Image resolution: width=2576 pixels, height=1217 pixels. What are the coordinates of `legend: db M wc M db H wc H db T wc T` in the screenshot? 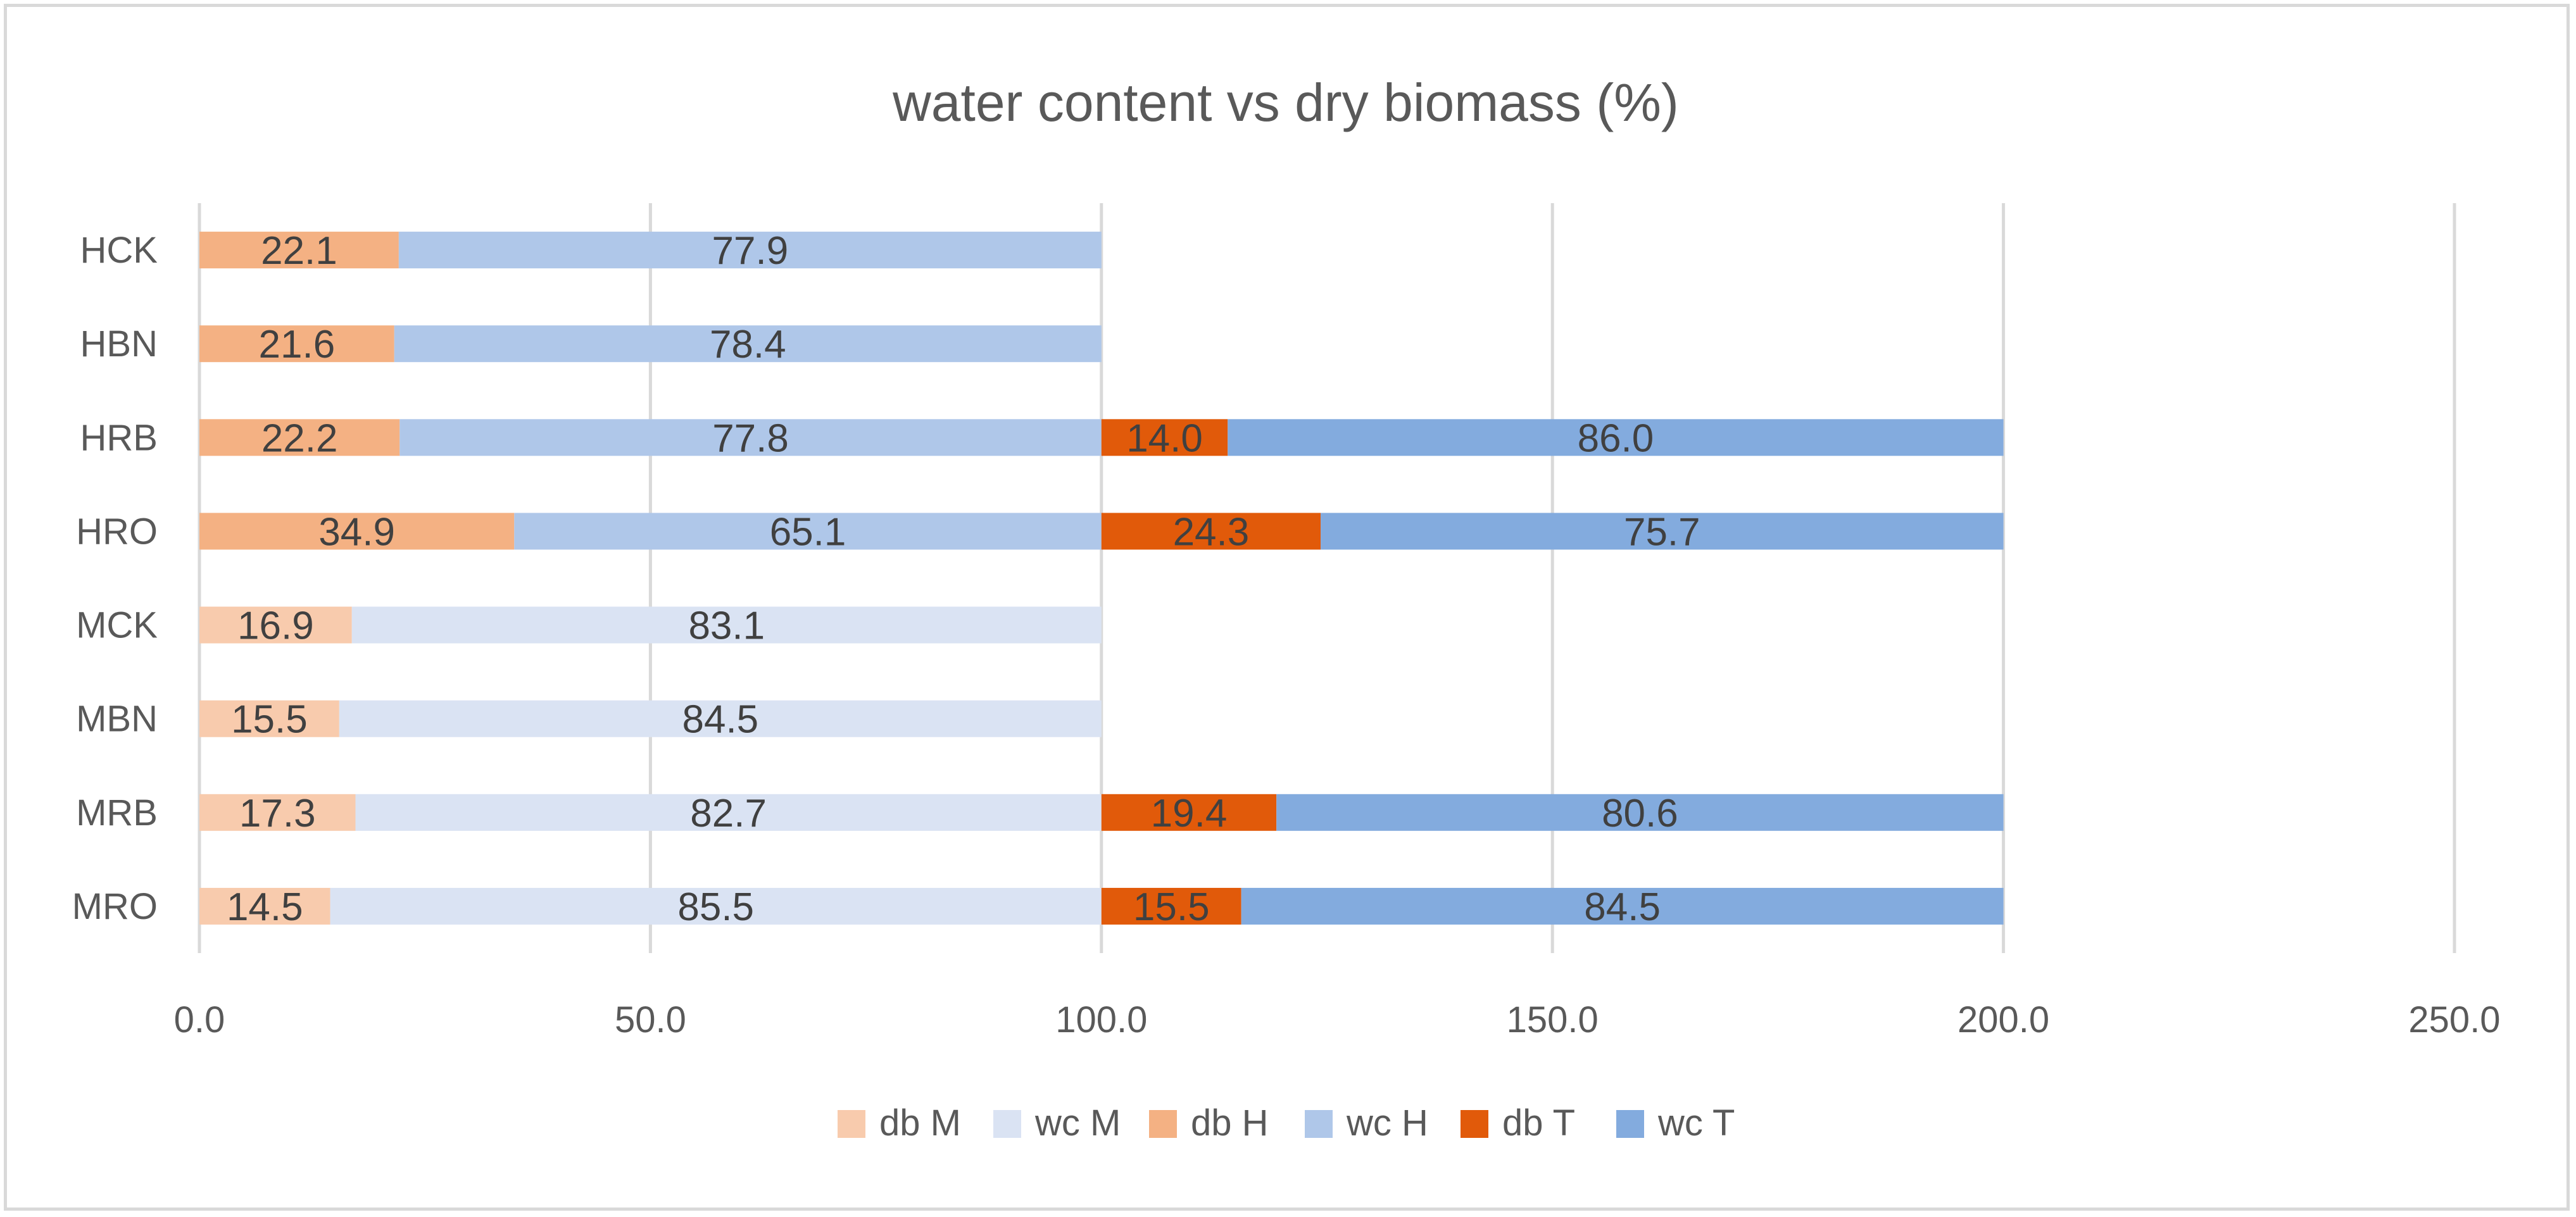 It's located at (1286, 1123).